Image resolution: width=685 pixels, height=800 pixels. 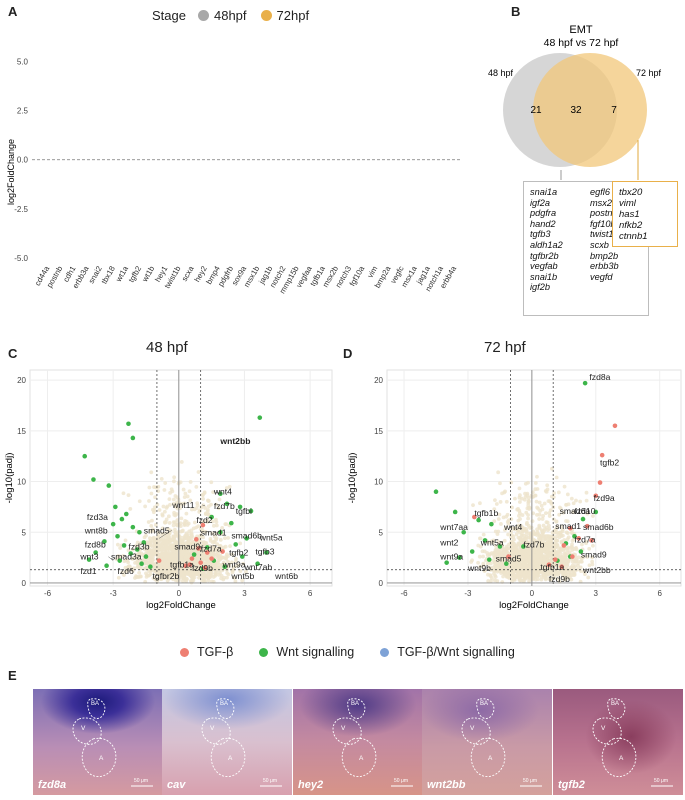 I want to click on svgC-ylabel: -log10(padj), so click(x=9, y=478).